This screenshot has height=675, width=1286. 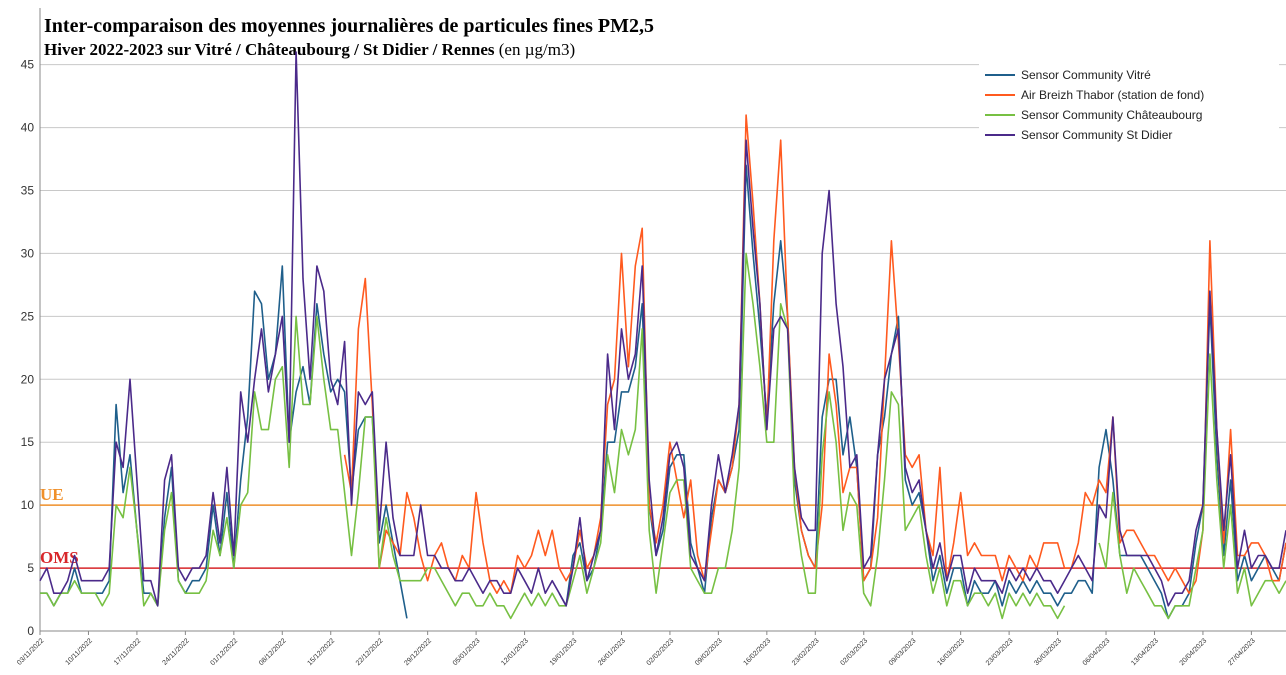 I want to click on legend-box, so click(x=1129, y=108).